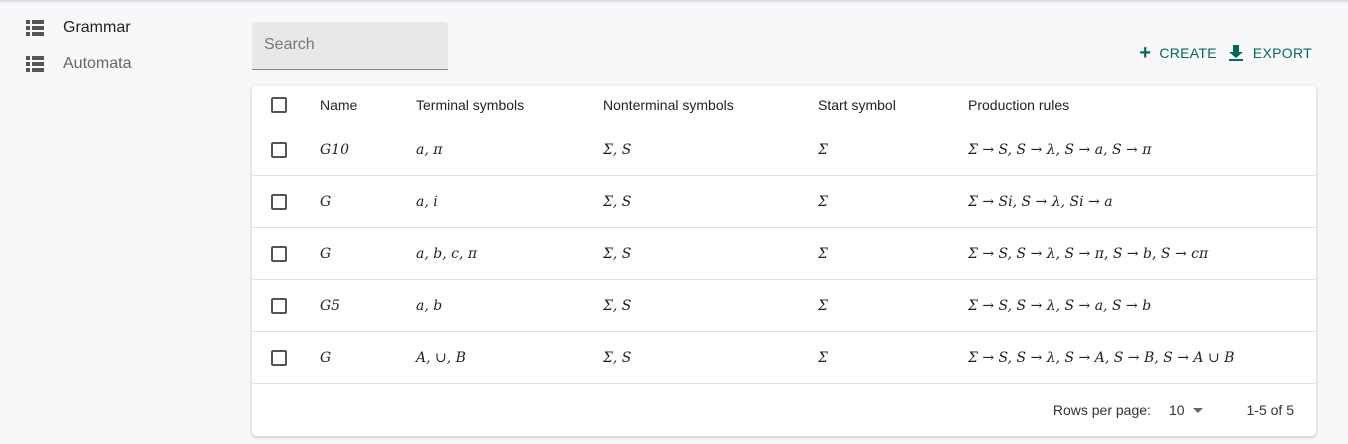 This screenshot has height=444, width=1348. I want to click on create-label: CREATE, so click(1188, 53).